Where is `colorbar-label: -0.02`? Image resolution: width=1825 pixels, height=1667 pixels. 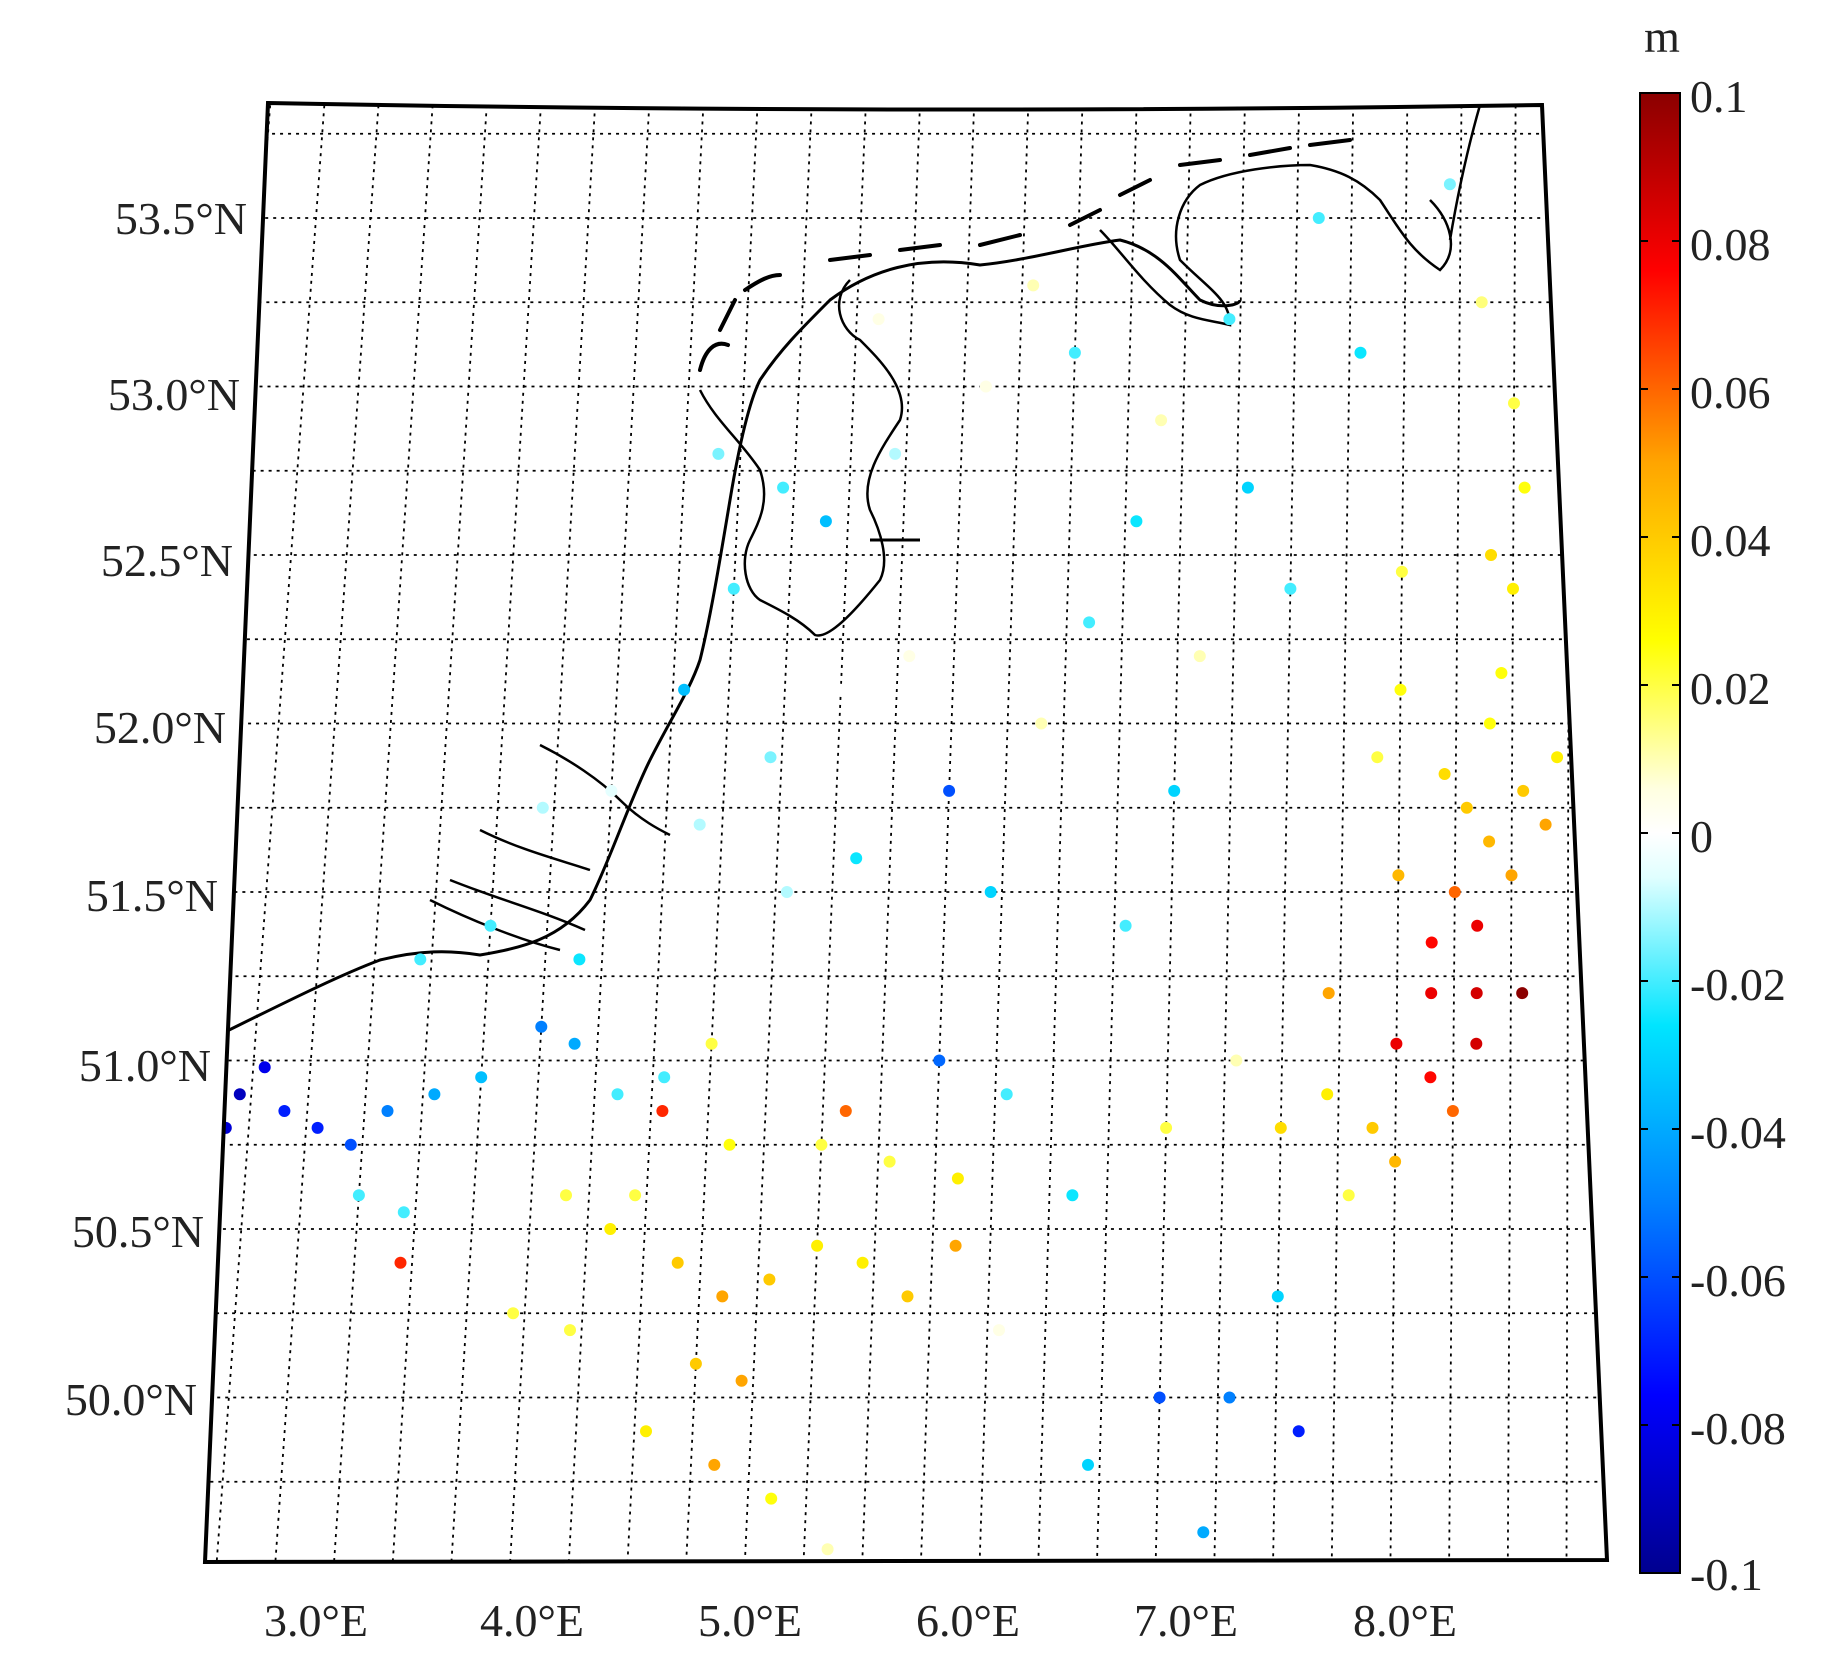 colorbar-label: -0.02 is located at coordinates (1738, 984).